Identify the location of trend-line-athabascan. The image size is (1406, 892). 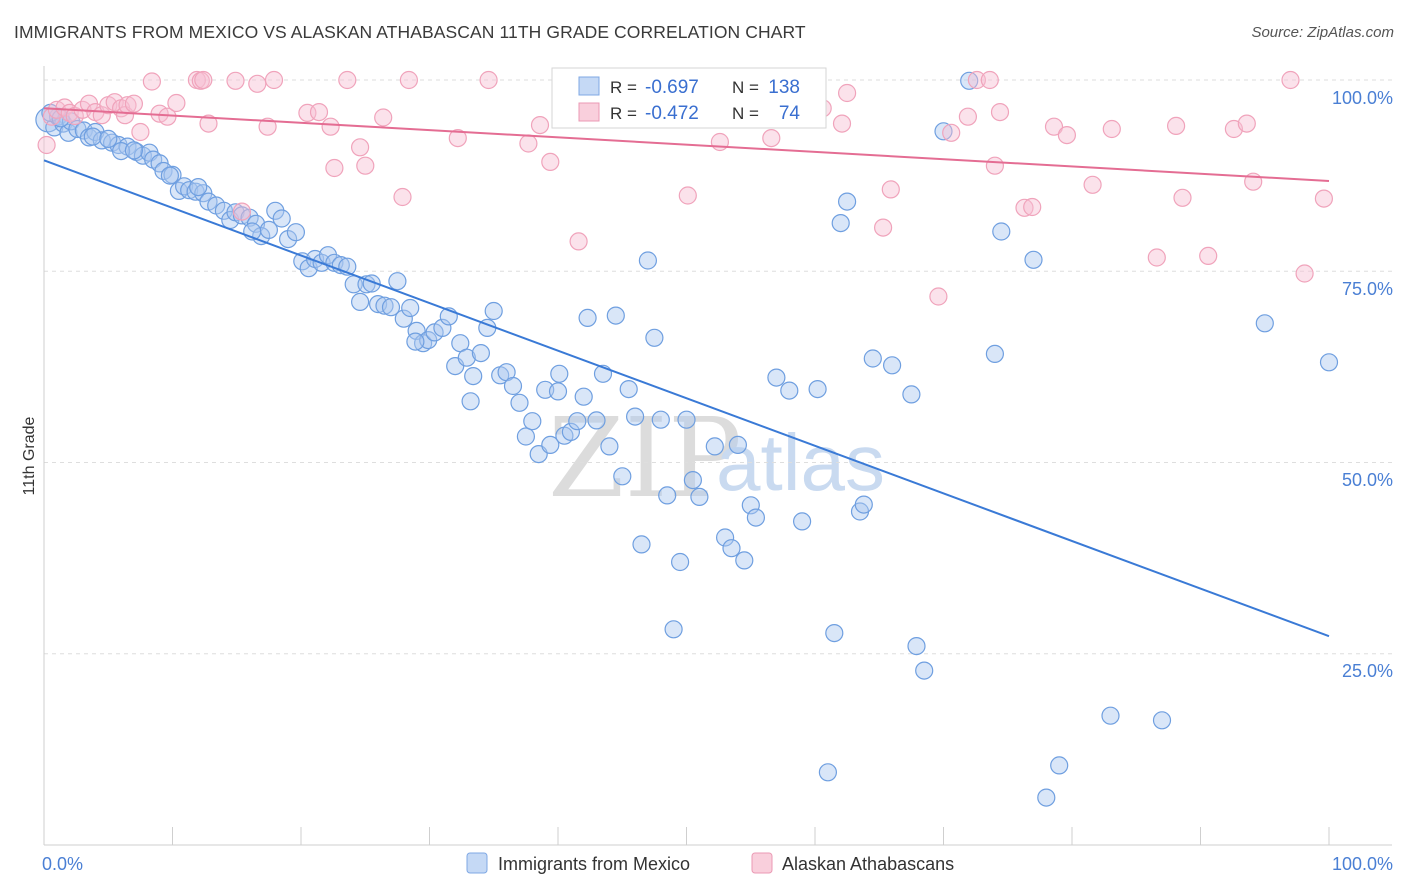
(686, 144).